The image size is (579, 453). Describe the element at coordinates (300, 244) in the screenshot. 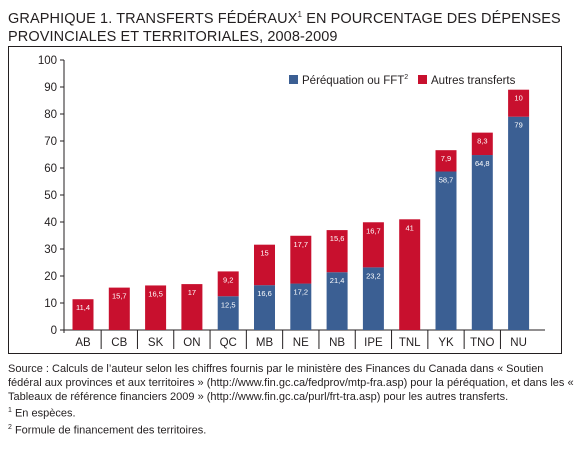

I see `bar-label-other-transfers: 17,7` at that location.